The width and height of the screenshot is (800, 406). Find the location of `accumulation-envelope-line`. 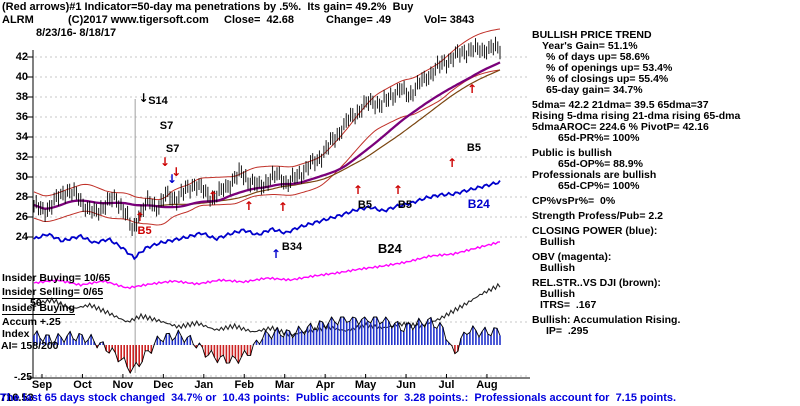

accumulation-envelope-line is located at coordinates (267, 345).